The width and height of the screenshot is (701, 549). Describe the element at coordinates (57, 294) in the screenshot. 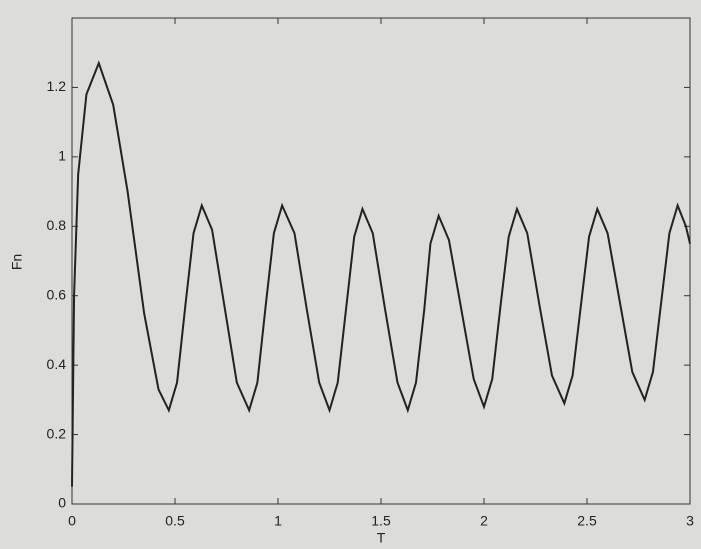

I see `y-tick-label: 0.6` at that location.